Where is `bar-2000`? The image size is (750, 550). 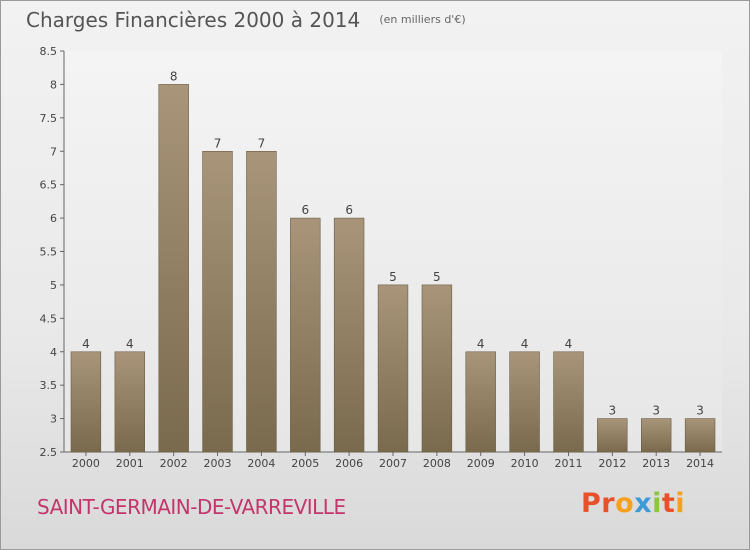 bar-2000 is located at coordinates (86, 402).